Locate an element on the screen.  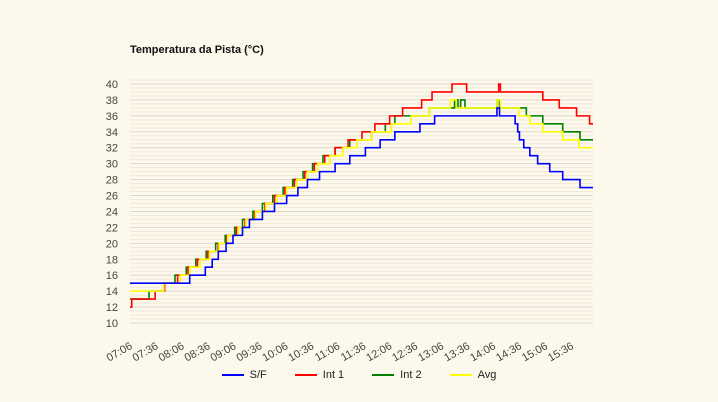
x-tick-label: 09:36 is located at coordinates (249, 352).